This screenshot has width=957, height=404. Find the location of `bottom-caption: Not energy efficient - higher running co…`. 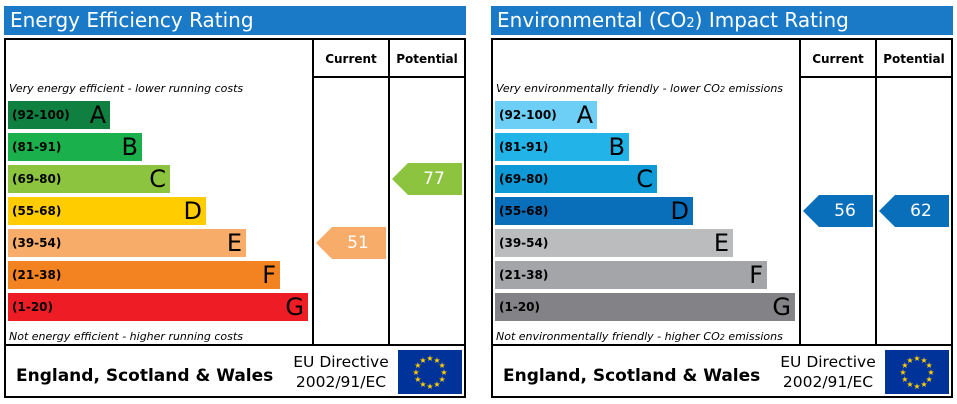

bottom-caption: Not energy efficient - higher running co… is located at coordinates (126, 336).